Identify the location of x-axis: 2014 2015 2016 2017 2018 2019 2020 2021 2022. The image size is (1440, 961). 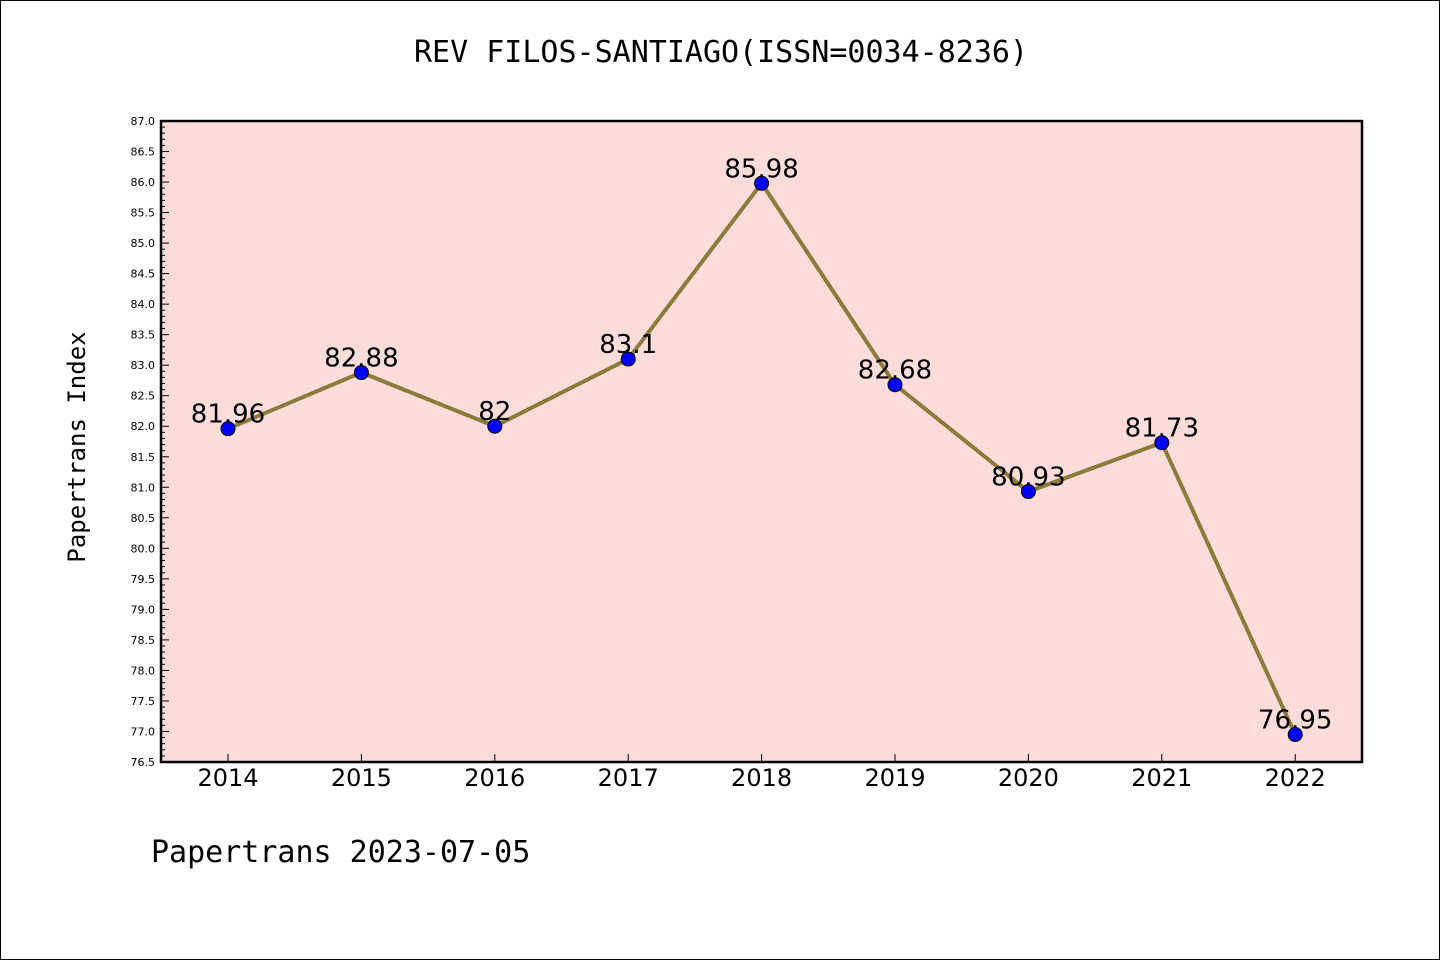
(761, 773).